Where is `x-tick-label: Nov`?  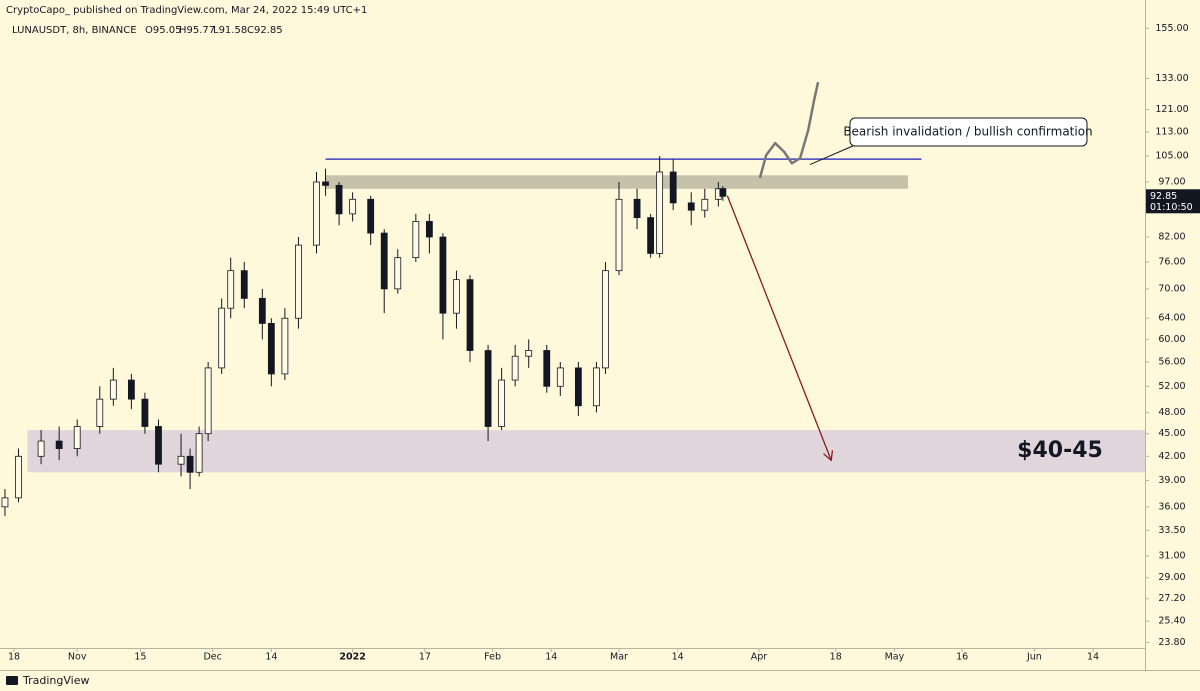
x-tick-label: Nov is located at coordinates (77, 657).